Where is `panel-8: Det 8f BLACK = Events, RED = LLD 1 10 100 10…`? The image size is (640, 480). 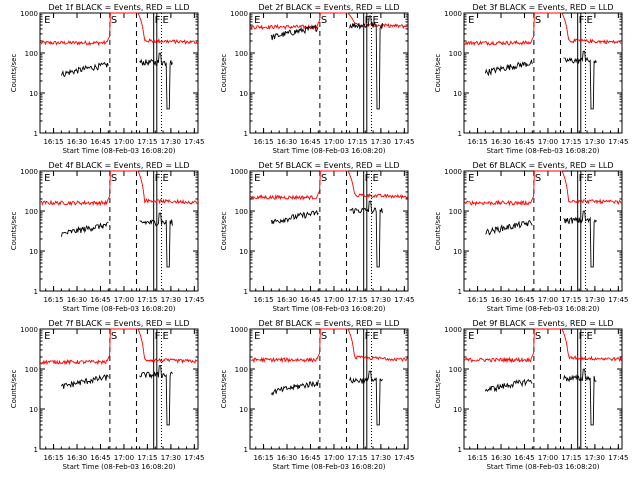
panel-8: Det 8f BLACK = Events, RED = LLD 1 10 100 10… is located at coordinates (317, 395).